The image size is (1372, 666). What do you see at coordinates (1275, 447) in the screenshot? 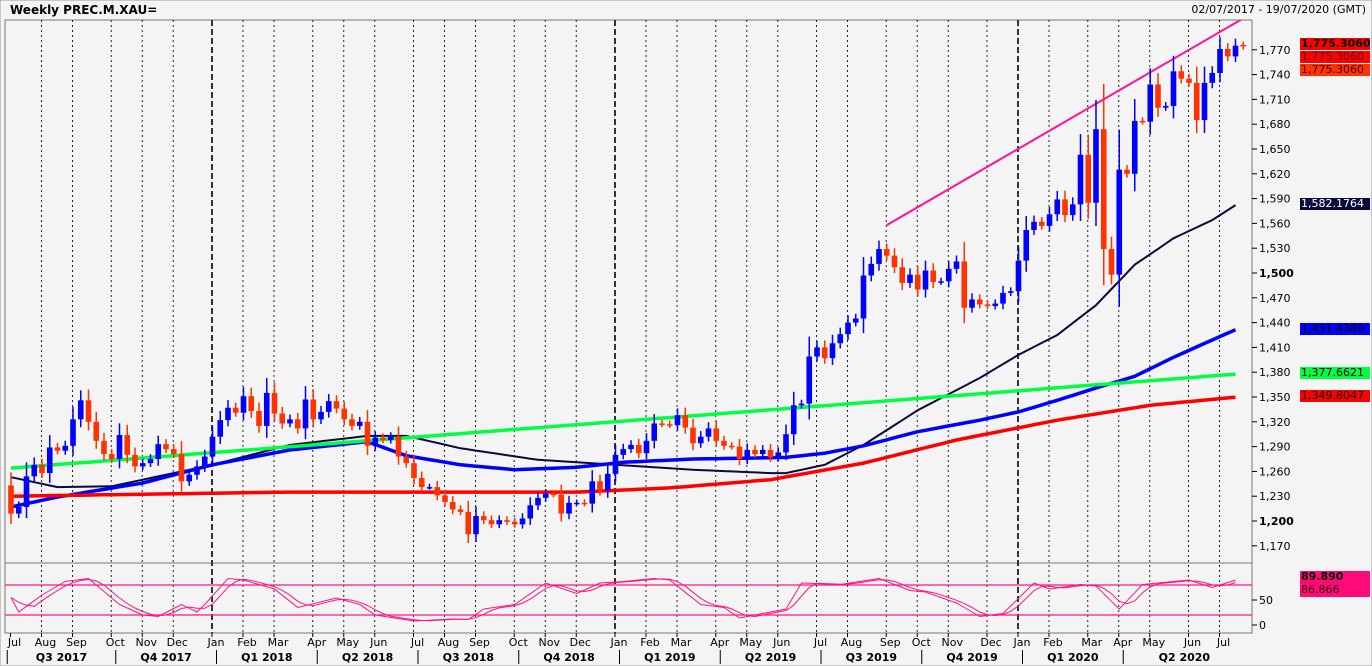
I see `y-tick-label: 1,290` at bounding box center [1275, 447].